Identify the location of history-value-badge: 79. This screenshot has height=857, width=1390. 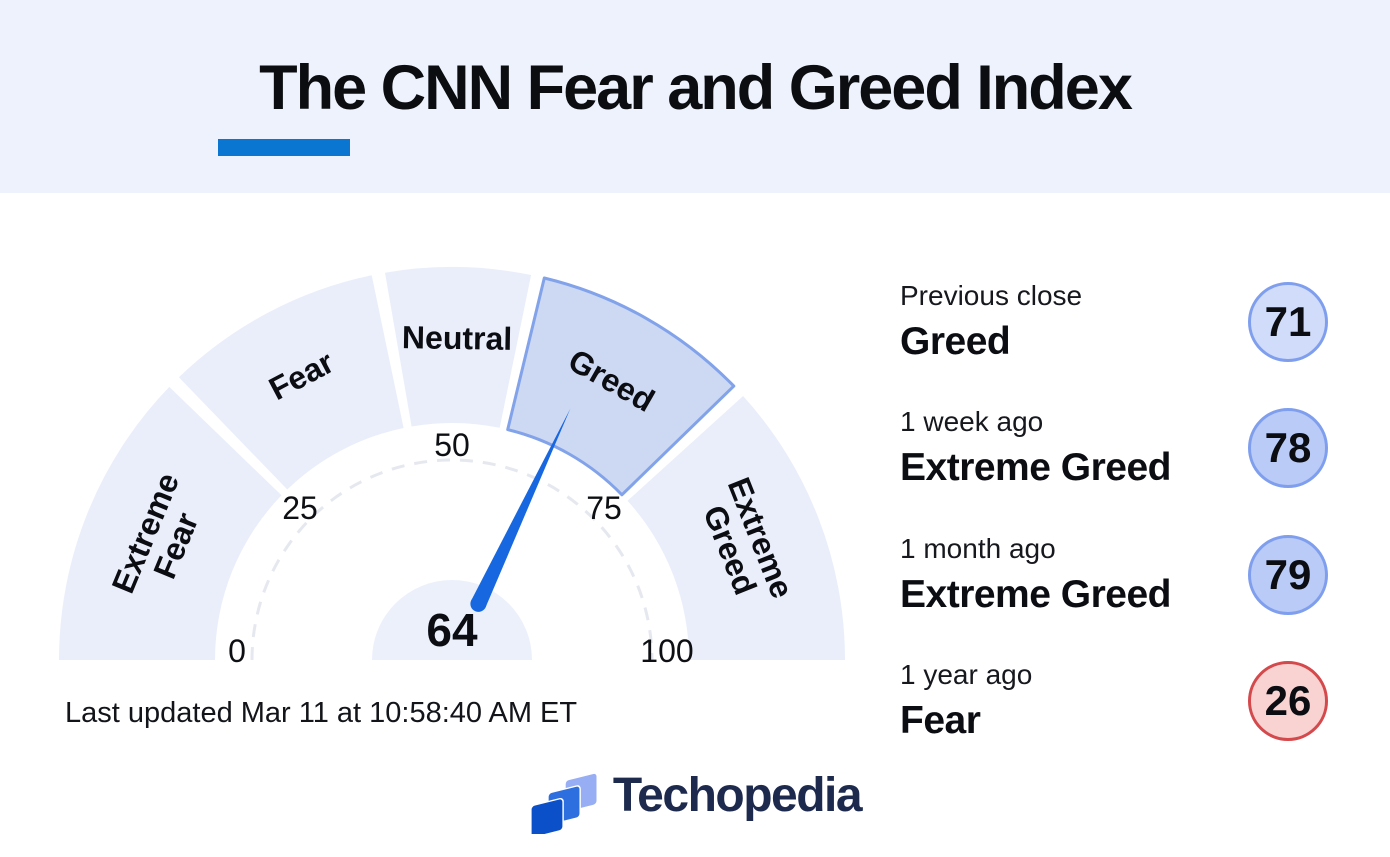
(1288, 575).